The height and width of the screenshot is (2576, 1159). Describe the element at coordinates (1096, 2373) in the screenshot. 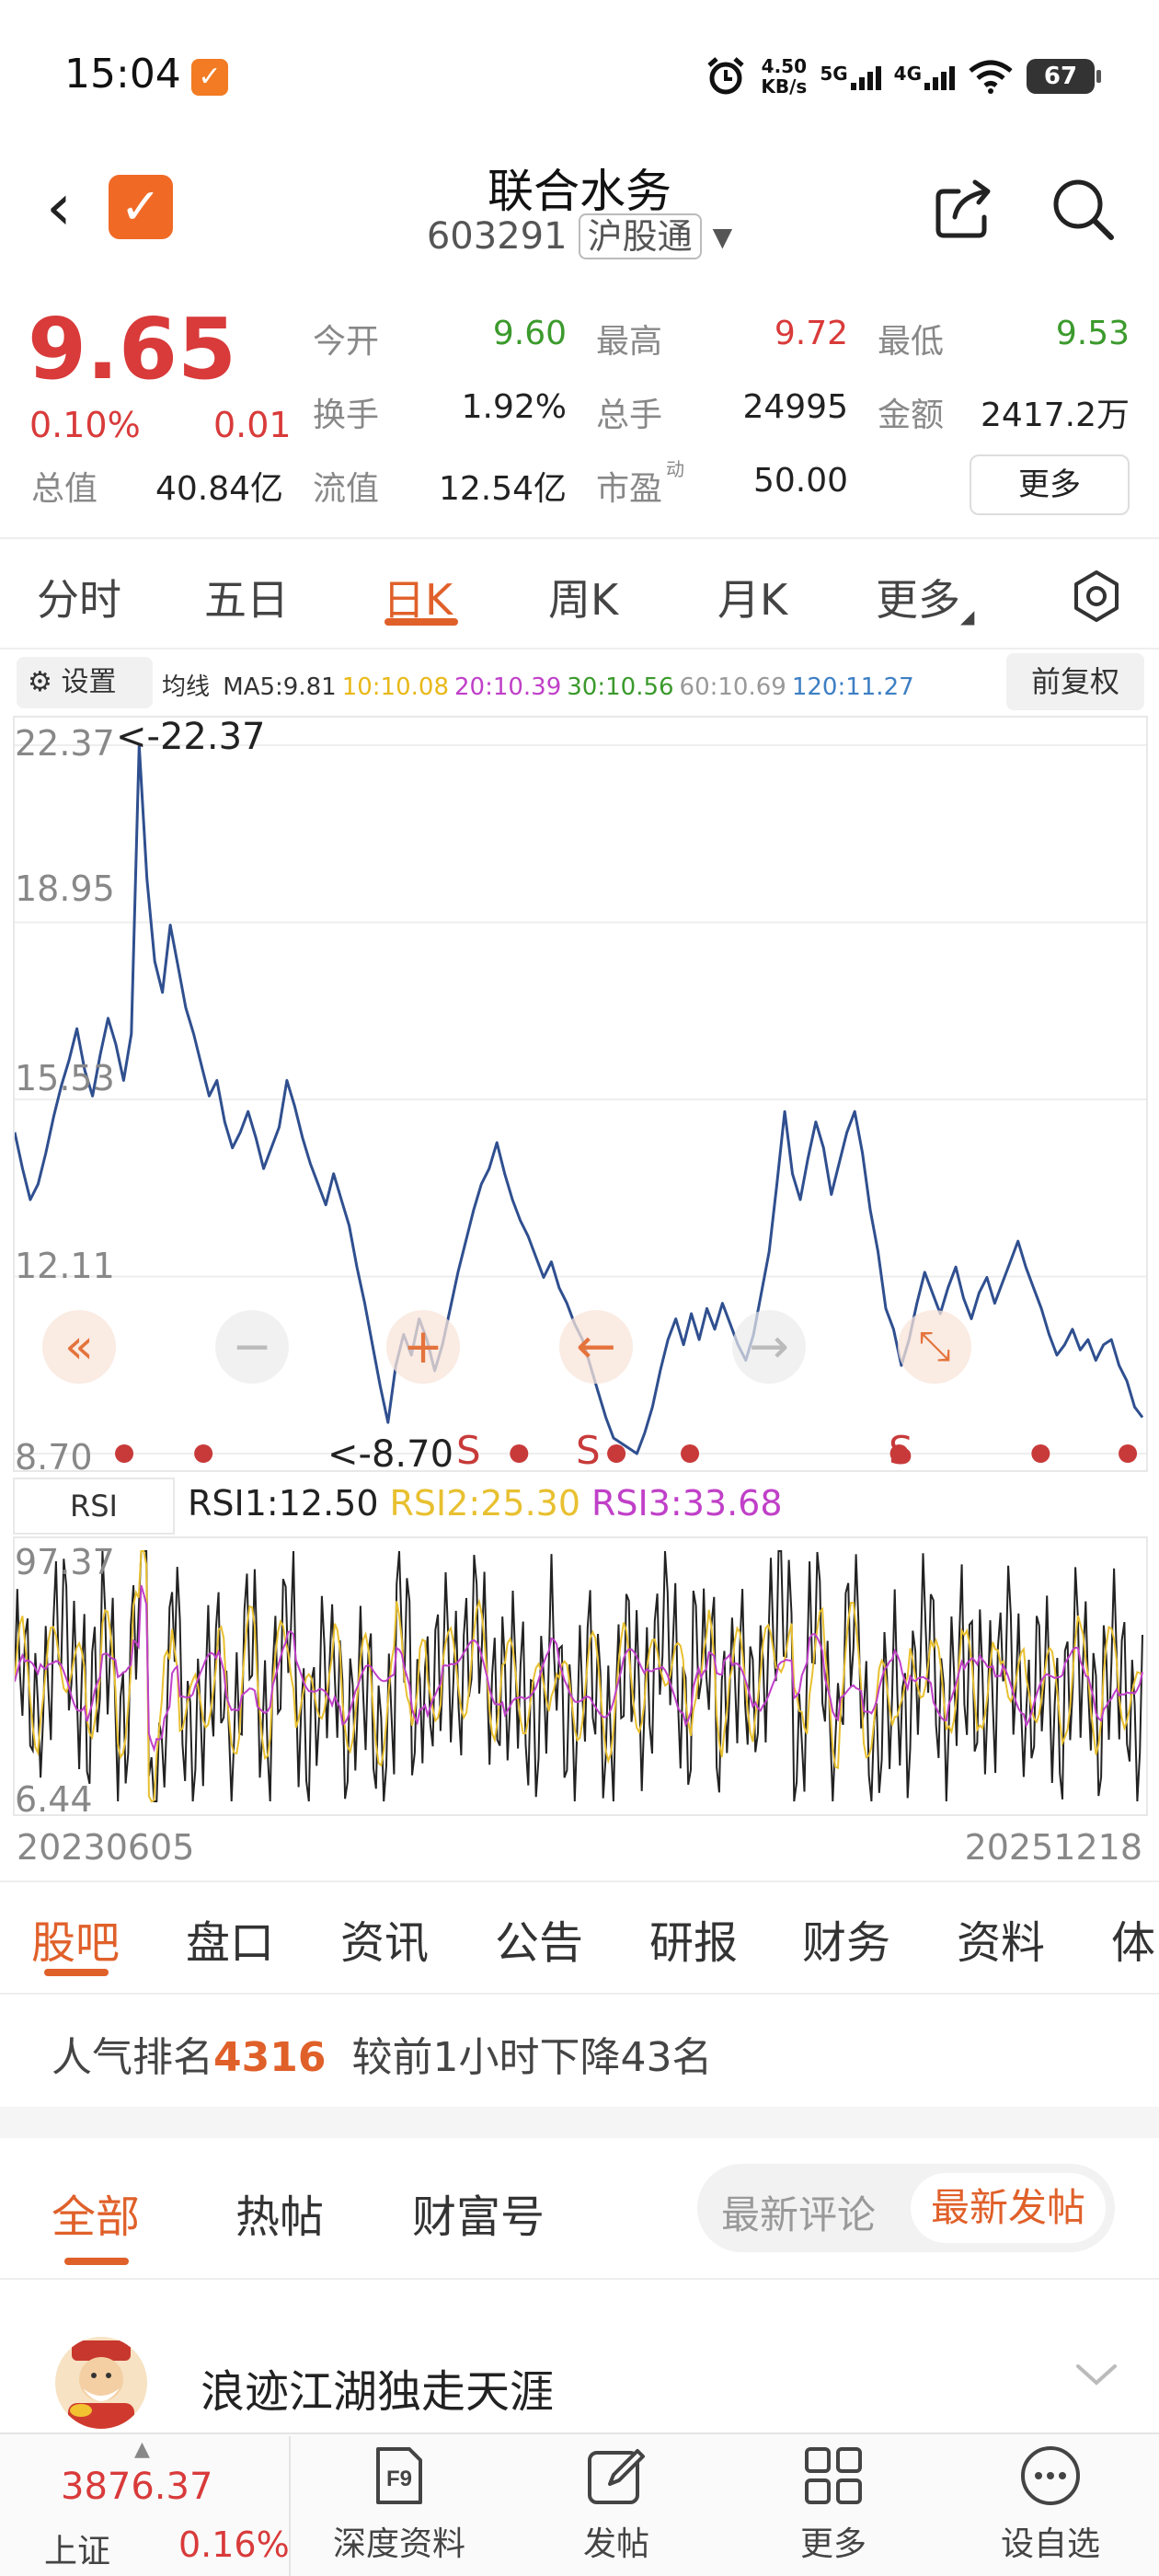

I see `chevron-down-icon` at that location.